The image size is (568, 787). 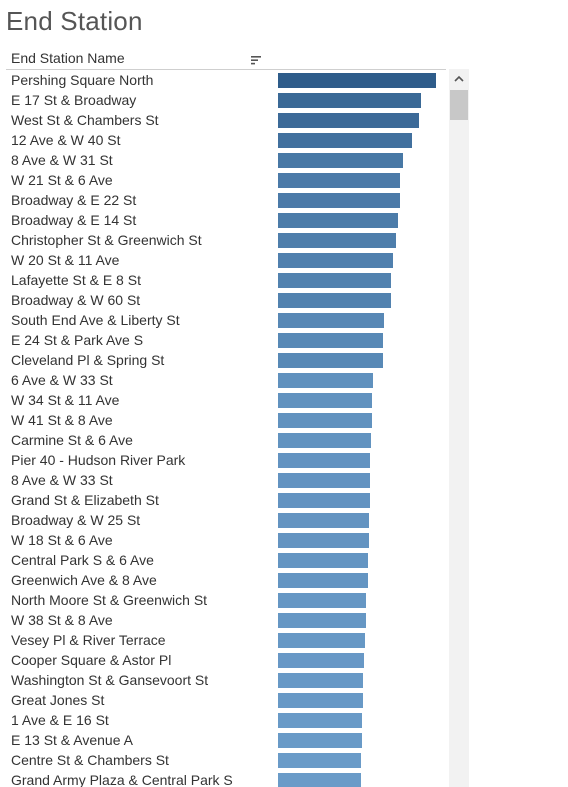 What do you see at coordinates (223, 660) in the screenshot?
I see `table-row: Cooper Square & Astor Pl` at bounding box center [223, 660].